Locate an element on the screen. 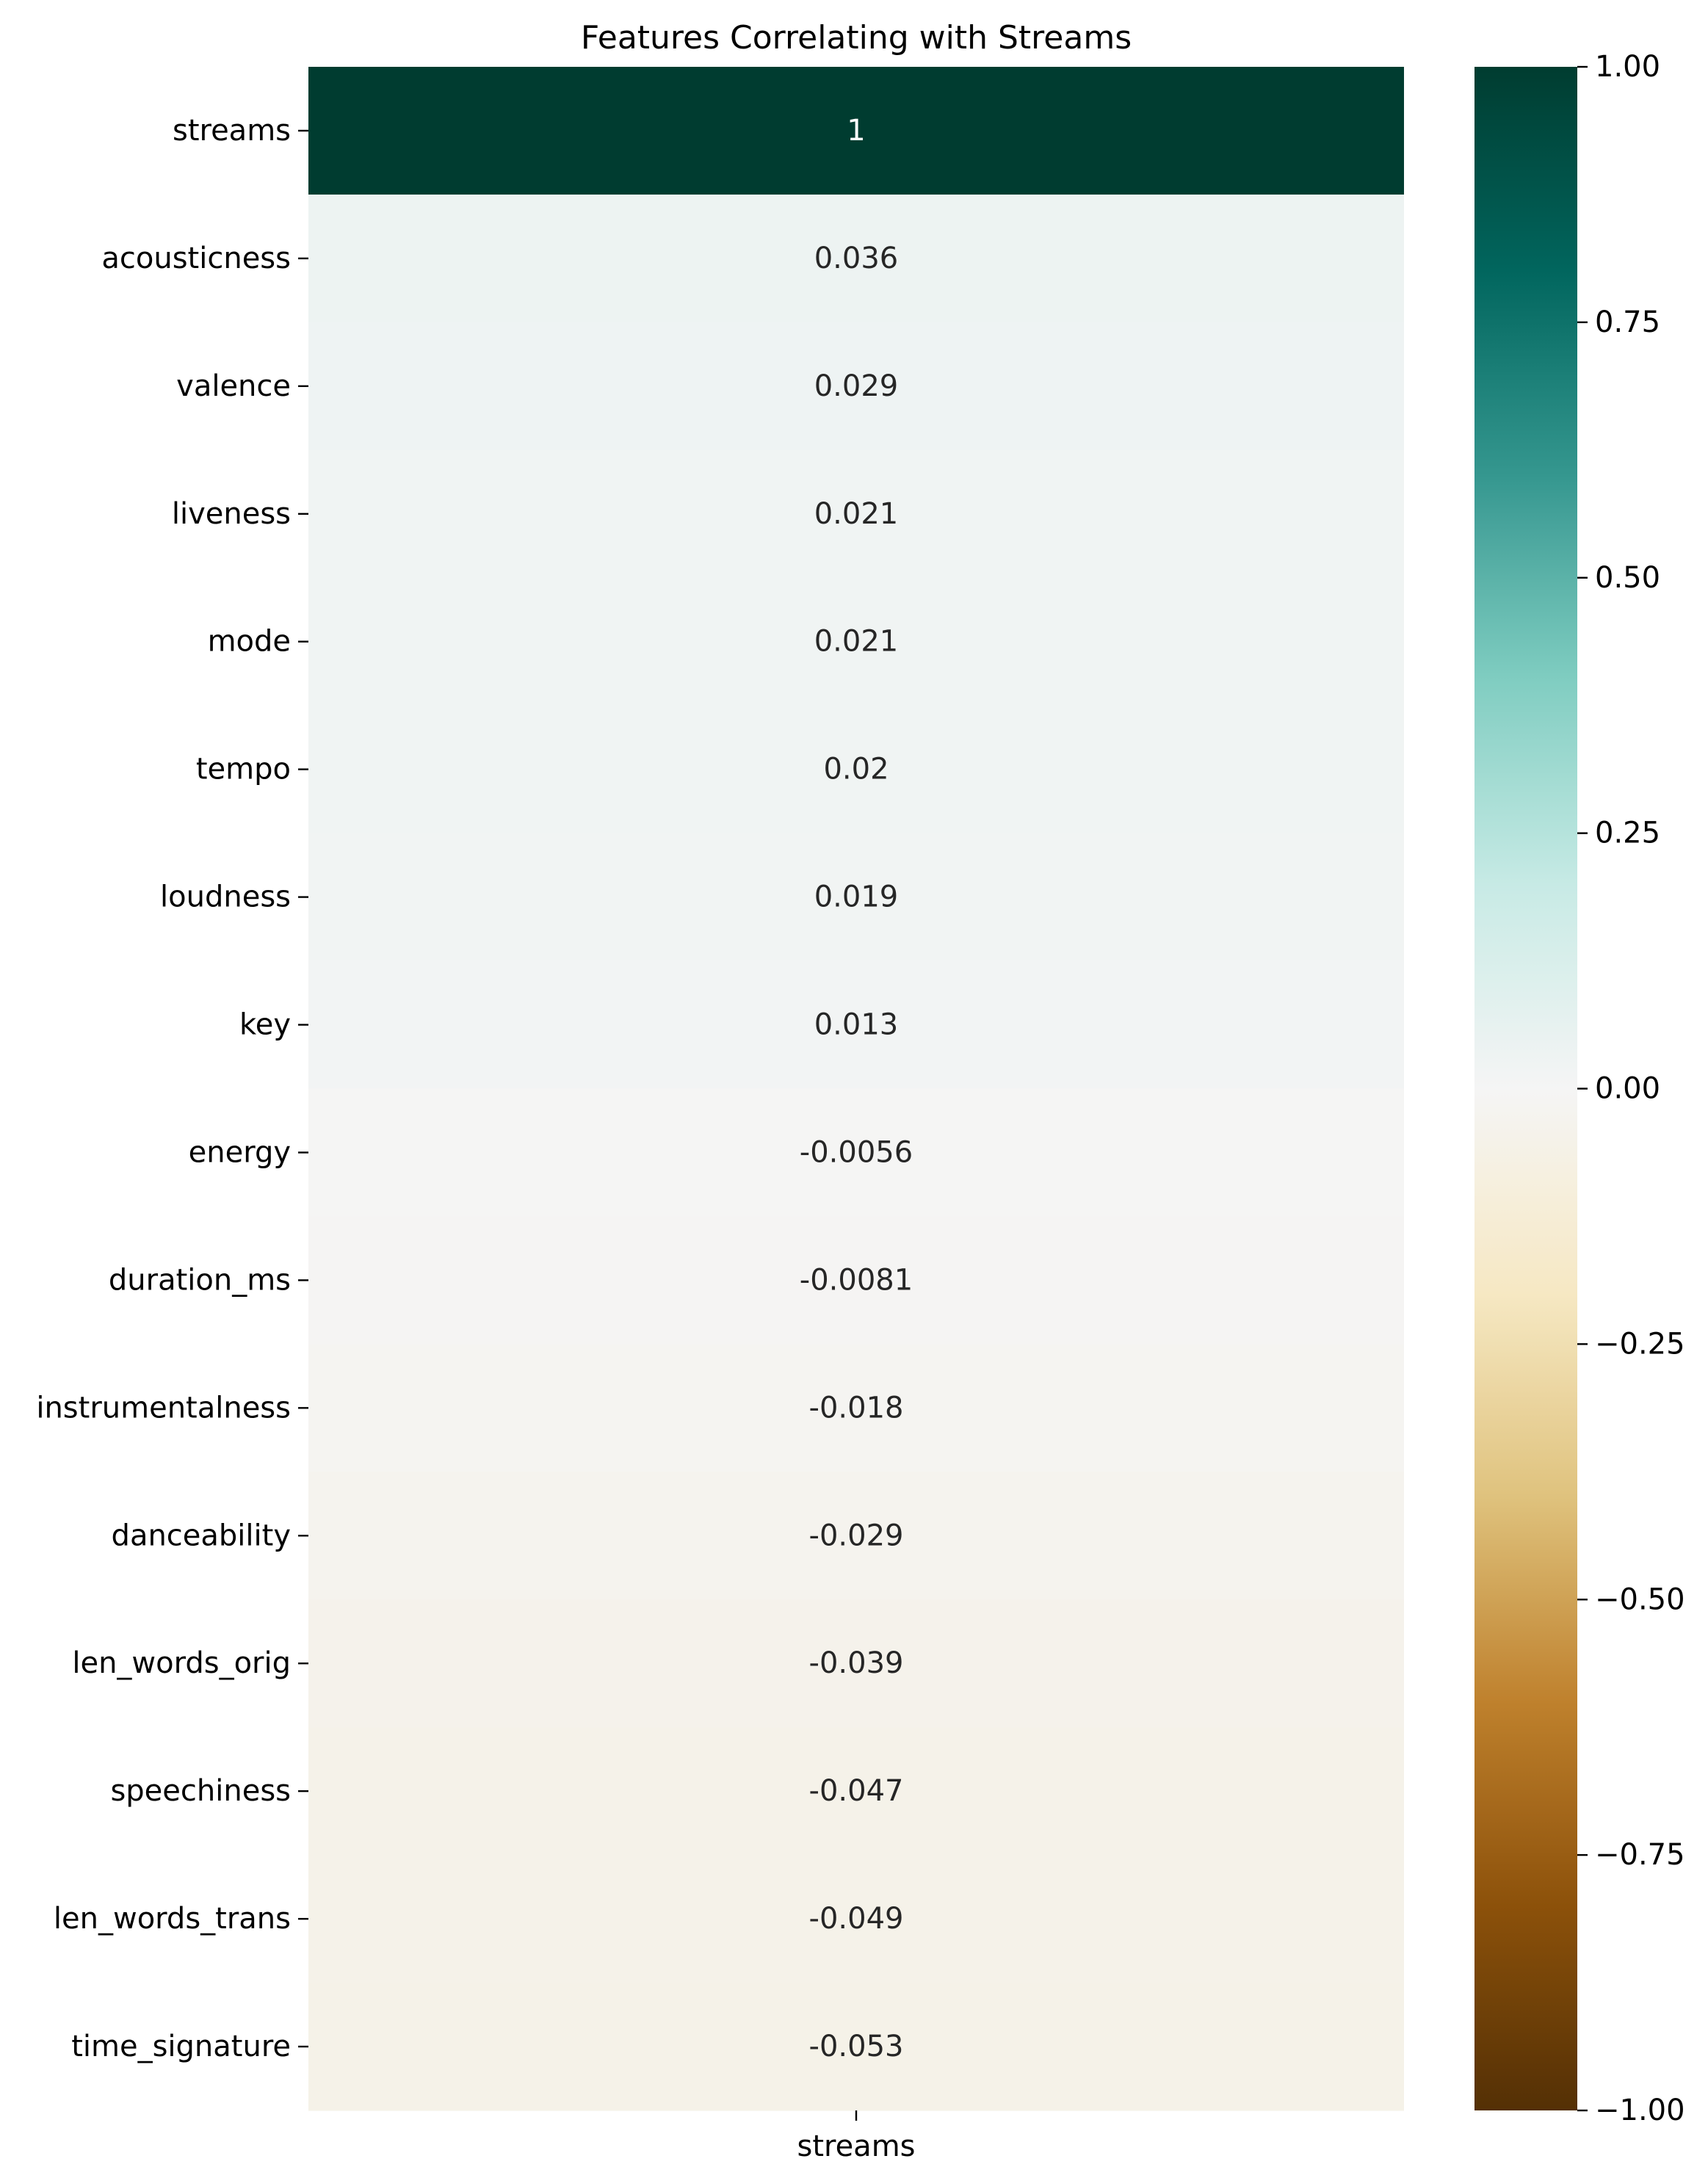 The image size is (1708, 2178). y-tick-label: speechiness is located at coordinates (200, 1791).